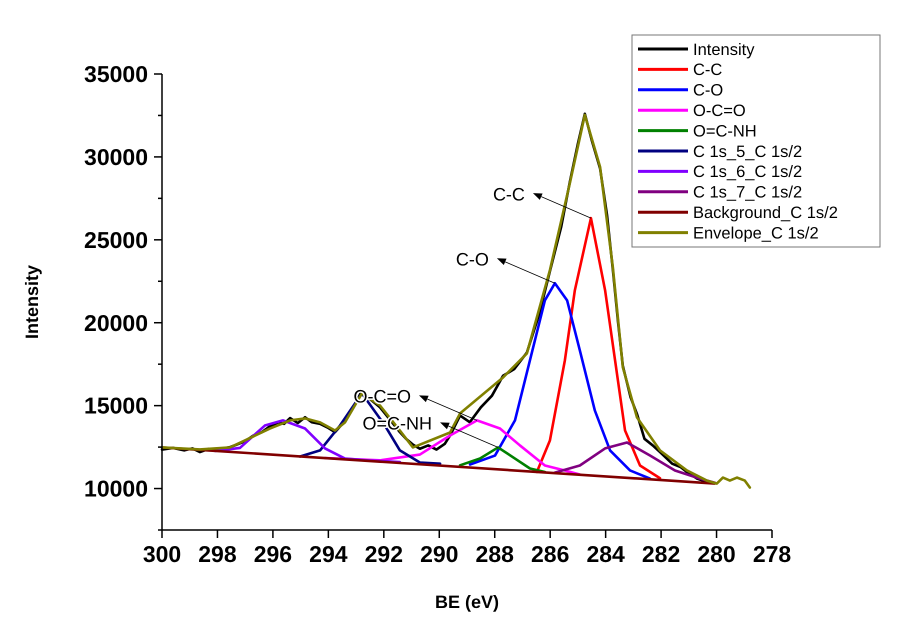 The image size is (900, 635). I want to click on y-tick-label: 15000, so click(116, 405).